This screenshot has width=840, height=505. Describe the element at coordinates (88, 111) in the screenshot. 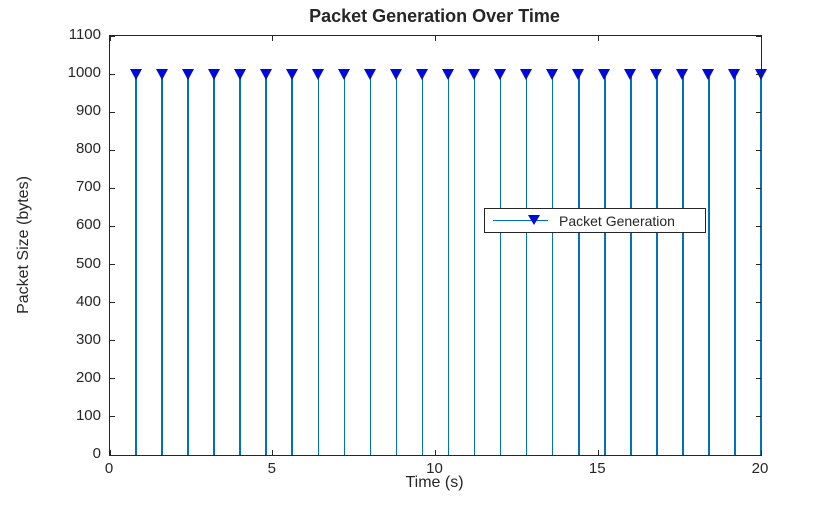

I see `y-tick-label: 900` at that location.